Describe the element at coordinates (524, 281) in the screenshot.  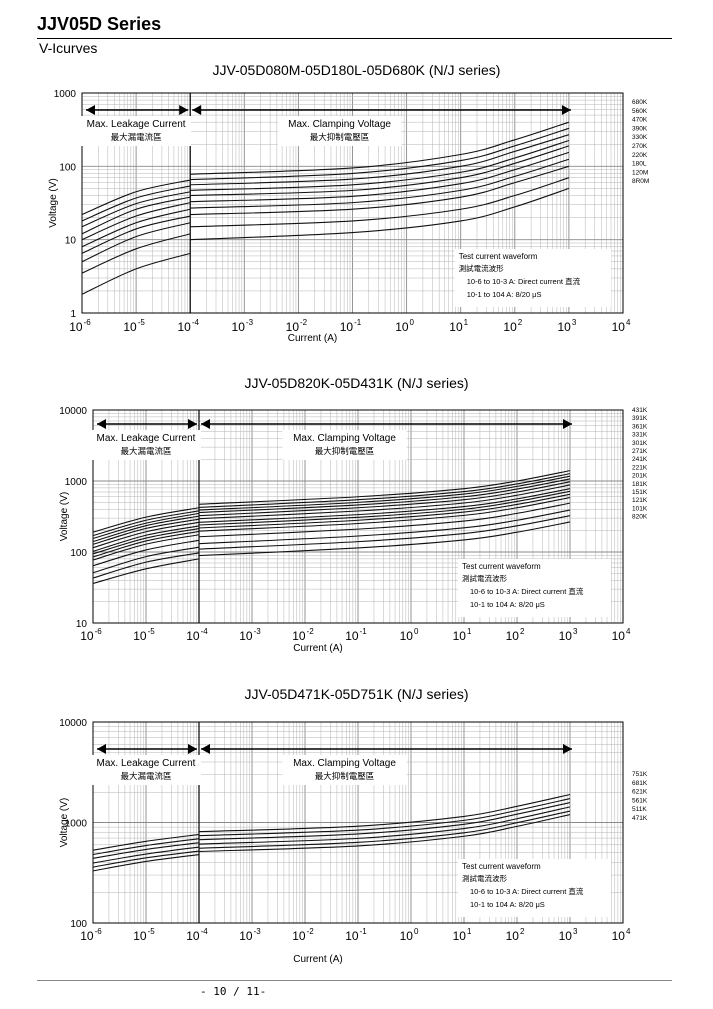
I see `waveform-note-dc: 10-6 to 10-3 A: Direct current 直流` at that location.